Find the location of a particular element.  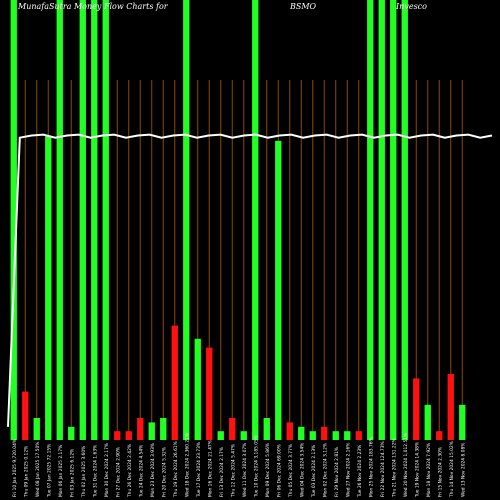

x-tick-label: Fri 29 Nov 2024 2.81% is located at coordinates (337, 472).